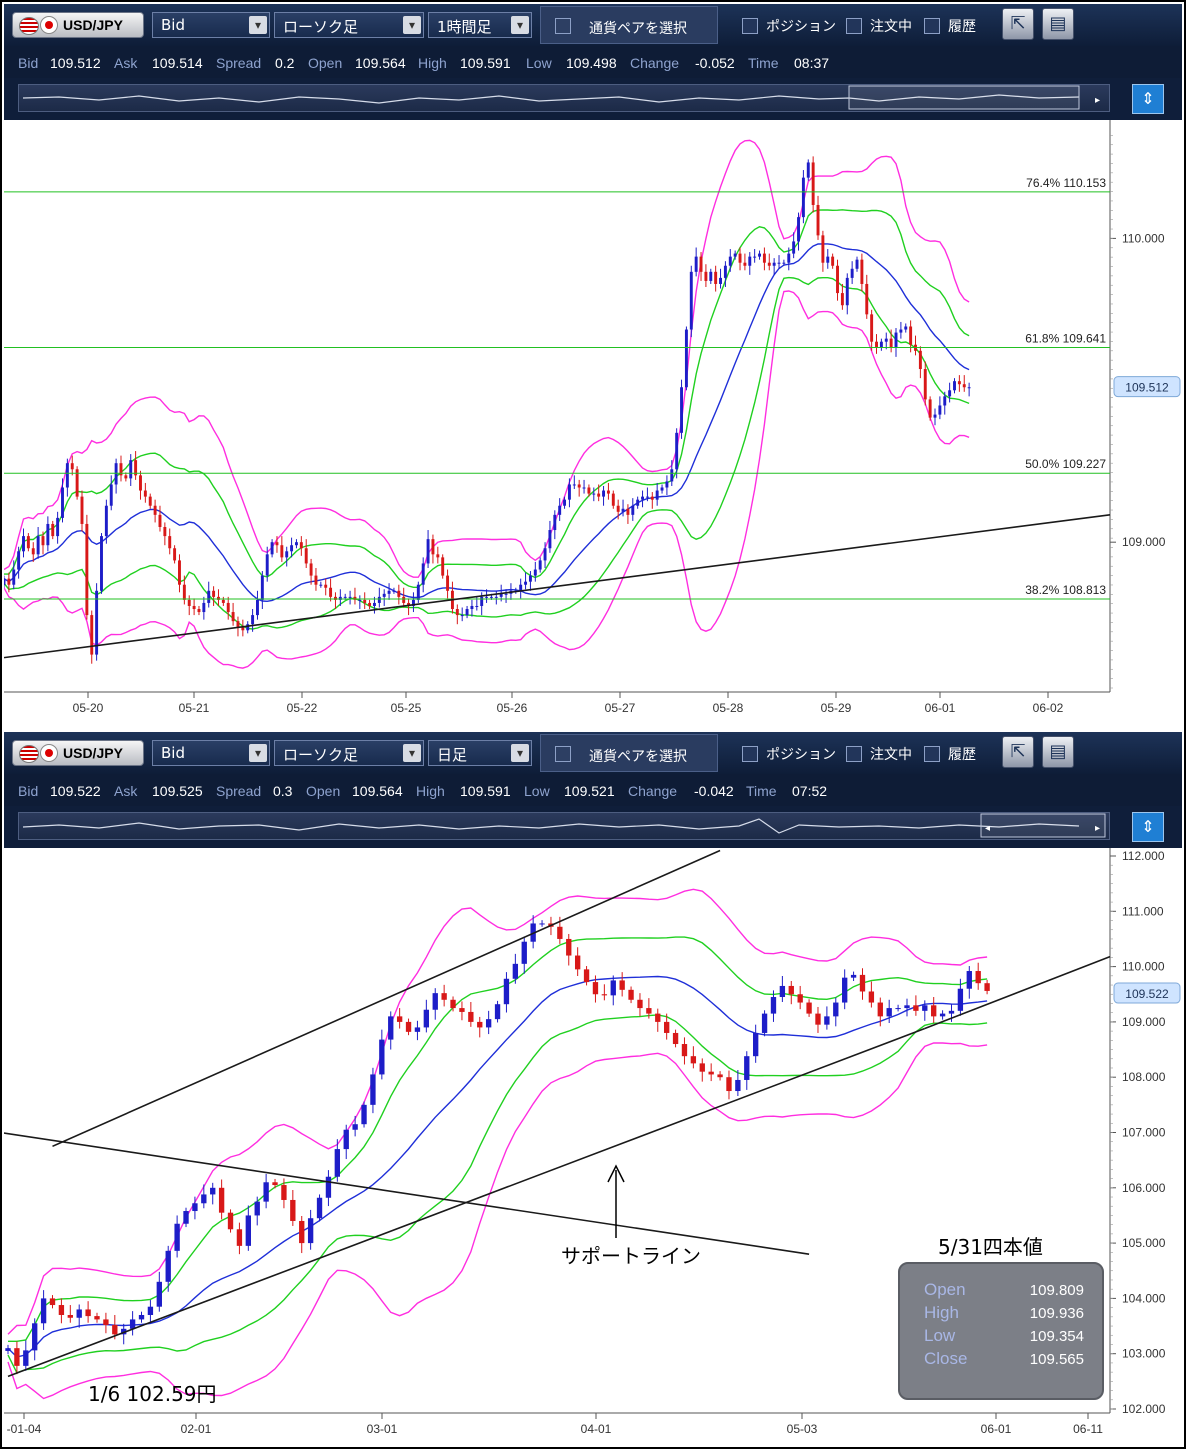 Image resolution: width=1186 pixels, height=1449 pixels. Describe the element at coordinates (715, 63) in the screenshot. I see `change-value: -0.052` at that location.